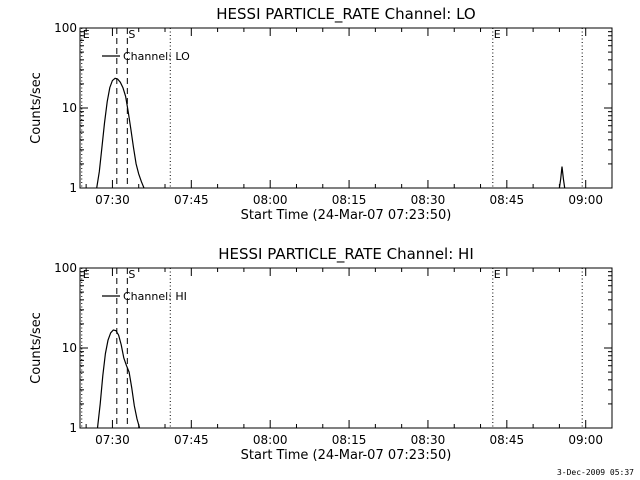  Describe the element at coordinates (112, 200) in the screenshot. I see `x-tick-label-lo-0: 07:30` at that location.